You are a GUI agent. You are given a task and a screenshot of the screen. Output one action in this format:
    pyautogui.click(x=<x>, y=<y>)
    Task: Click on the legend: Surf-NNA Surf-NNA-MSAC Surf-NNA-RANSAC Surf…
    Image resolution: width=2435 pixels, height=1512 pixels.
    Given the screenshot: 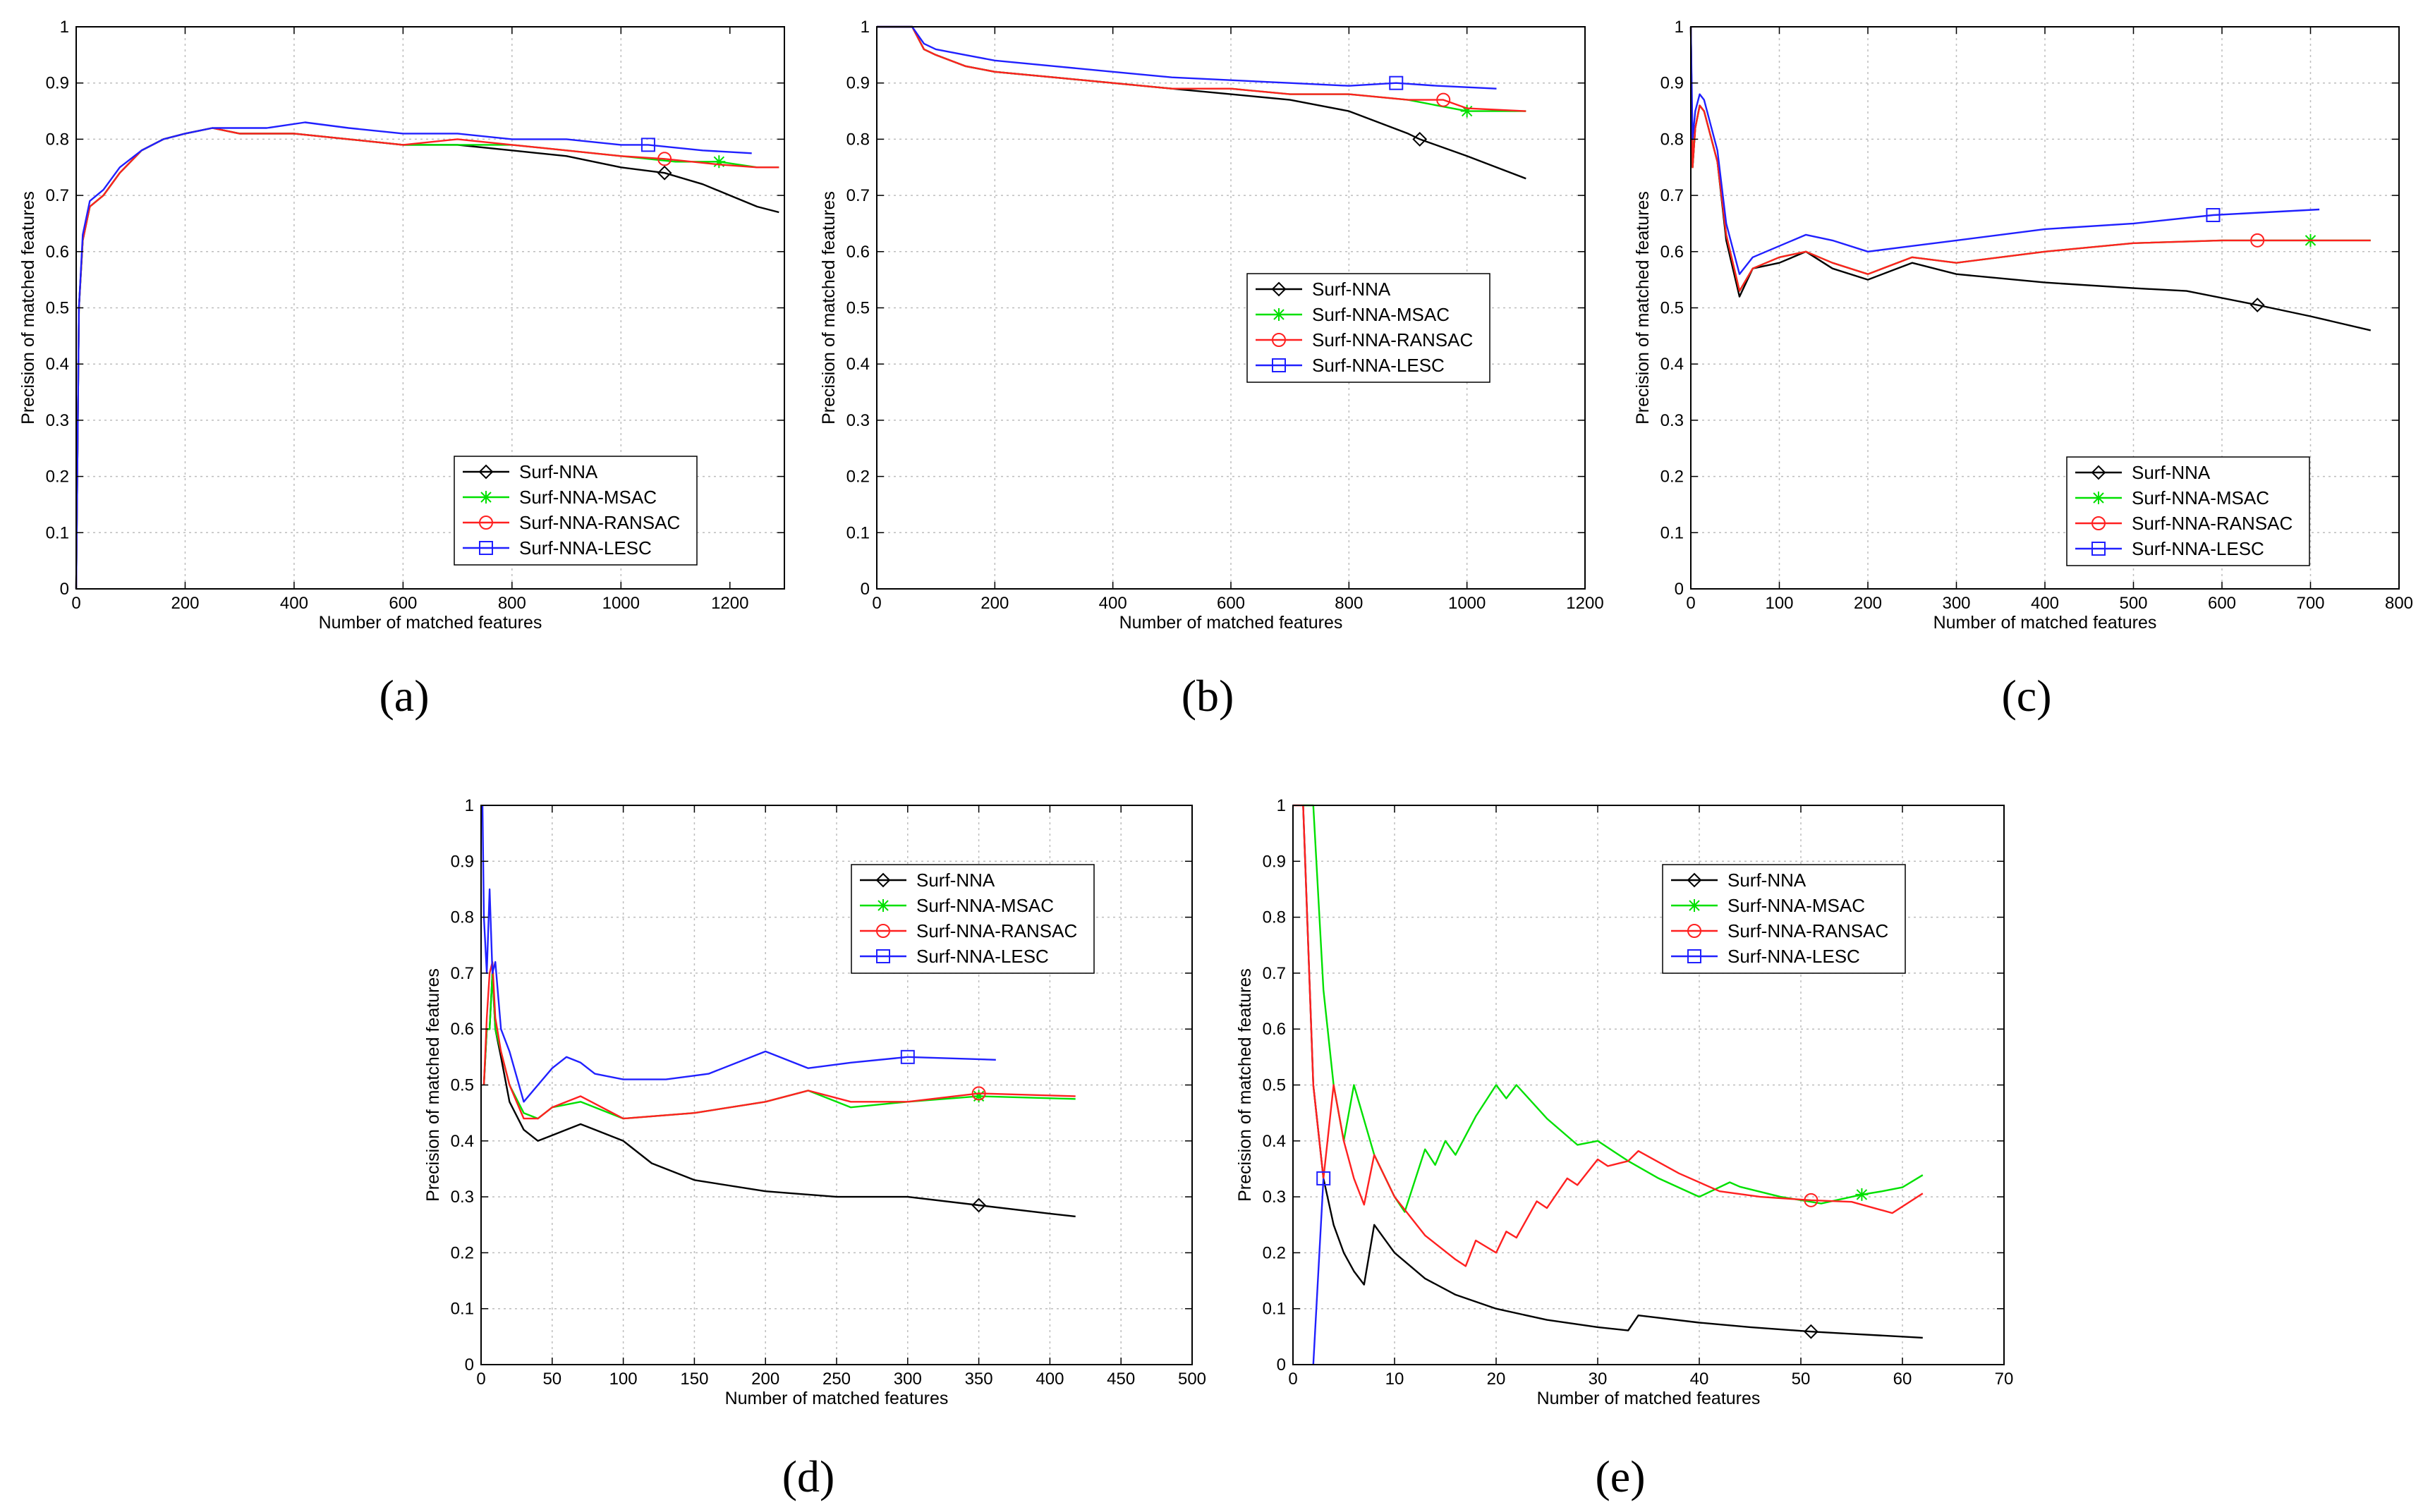 What is the action you would take?
    pyautogui.click(x=576, y=511)
    